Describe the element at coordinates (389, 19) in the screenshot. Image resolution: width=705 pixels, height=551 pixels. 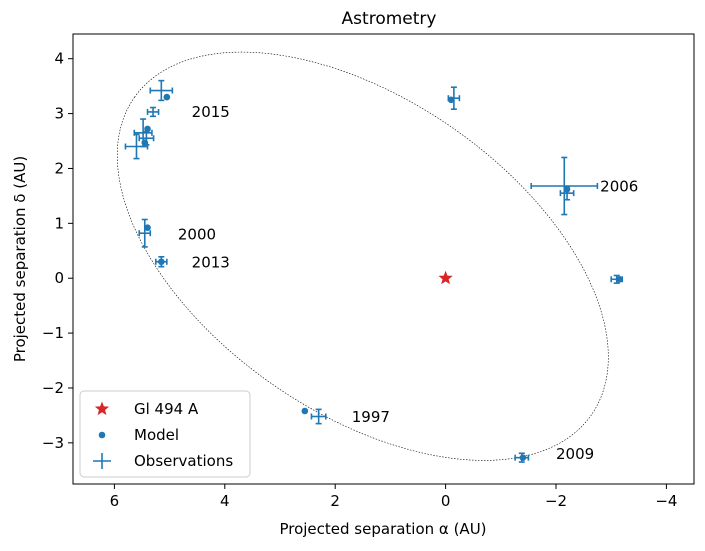
I see `chart-title: Astrometry` at that location.